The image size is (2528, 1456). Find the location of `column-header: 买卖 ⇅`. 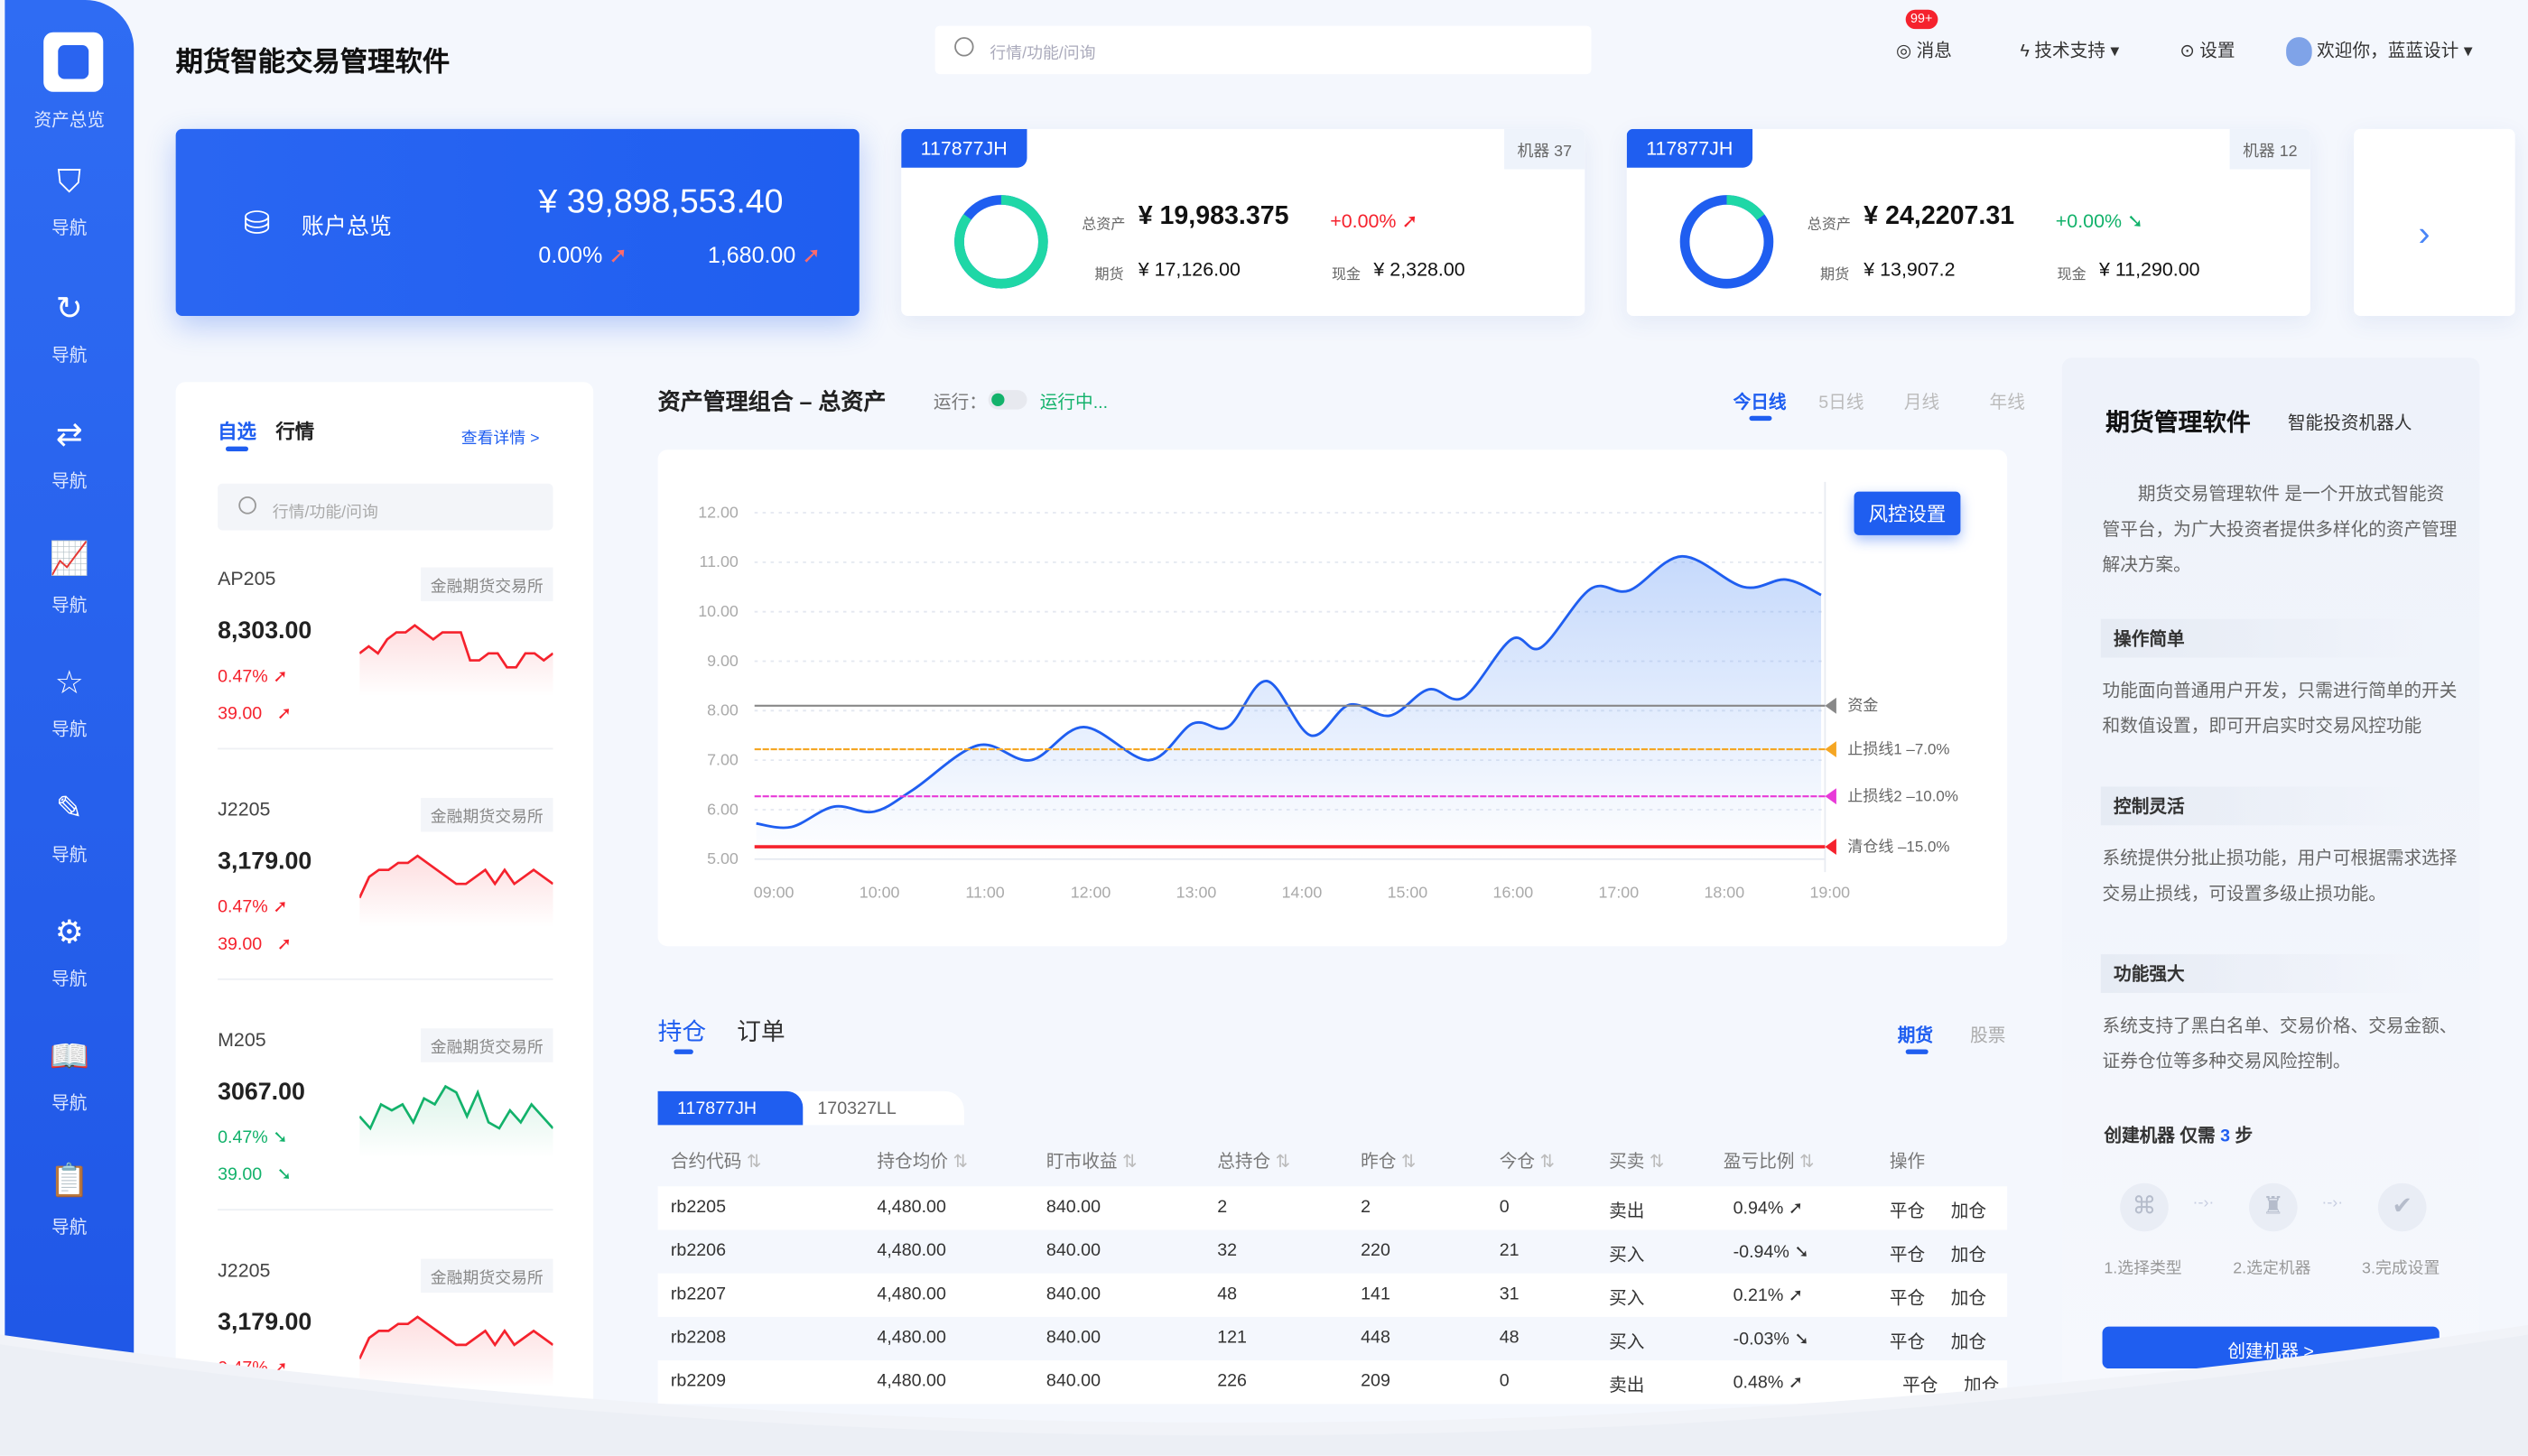

column-header: 买卖 ⇅ is located at coordinates (1637, 1163).